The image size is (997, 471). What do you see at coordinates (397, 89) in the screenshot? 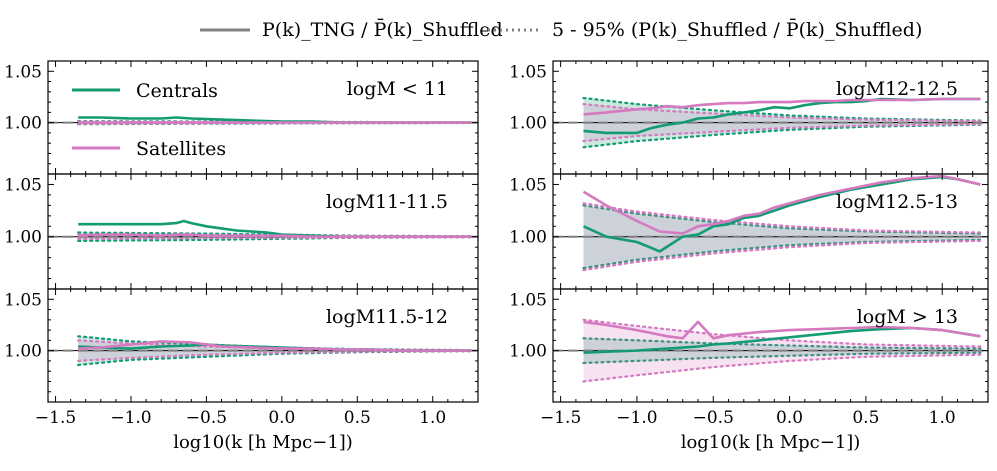
I see `panel-annotation: logM < 11` at bounding box center [397, 89].